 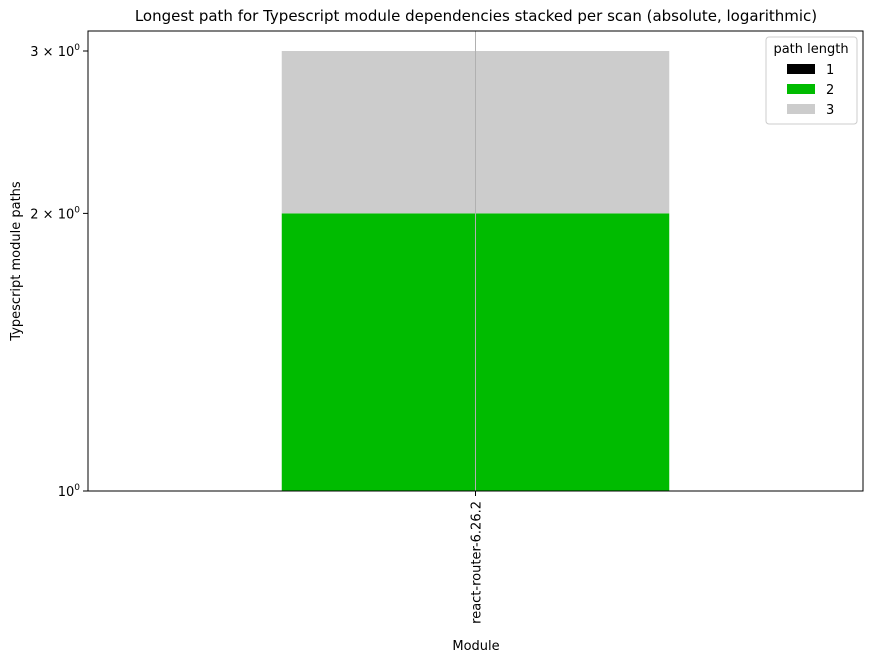 What do you see at coordinates (830, 110) in the screenshot?
I see `legend-label-3: 3` at bounding box center [830, 110].